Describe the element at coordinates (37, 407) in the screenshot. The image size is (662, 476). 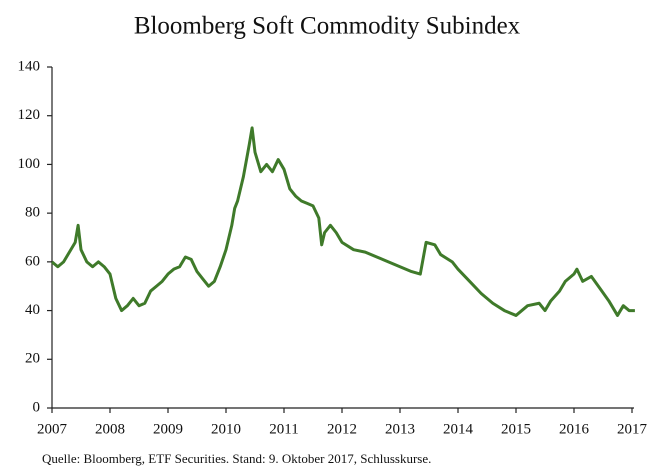
I see `y-tick-label: 0` at that location.